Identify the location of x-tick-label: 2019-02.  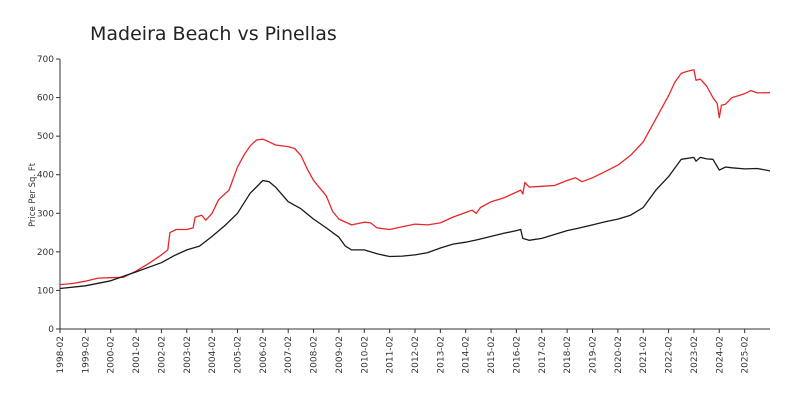
(594, 355).